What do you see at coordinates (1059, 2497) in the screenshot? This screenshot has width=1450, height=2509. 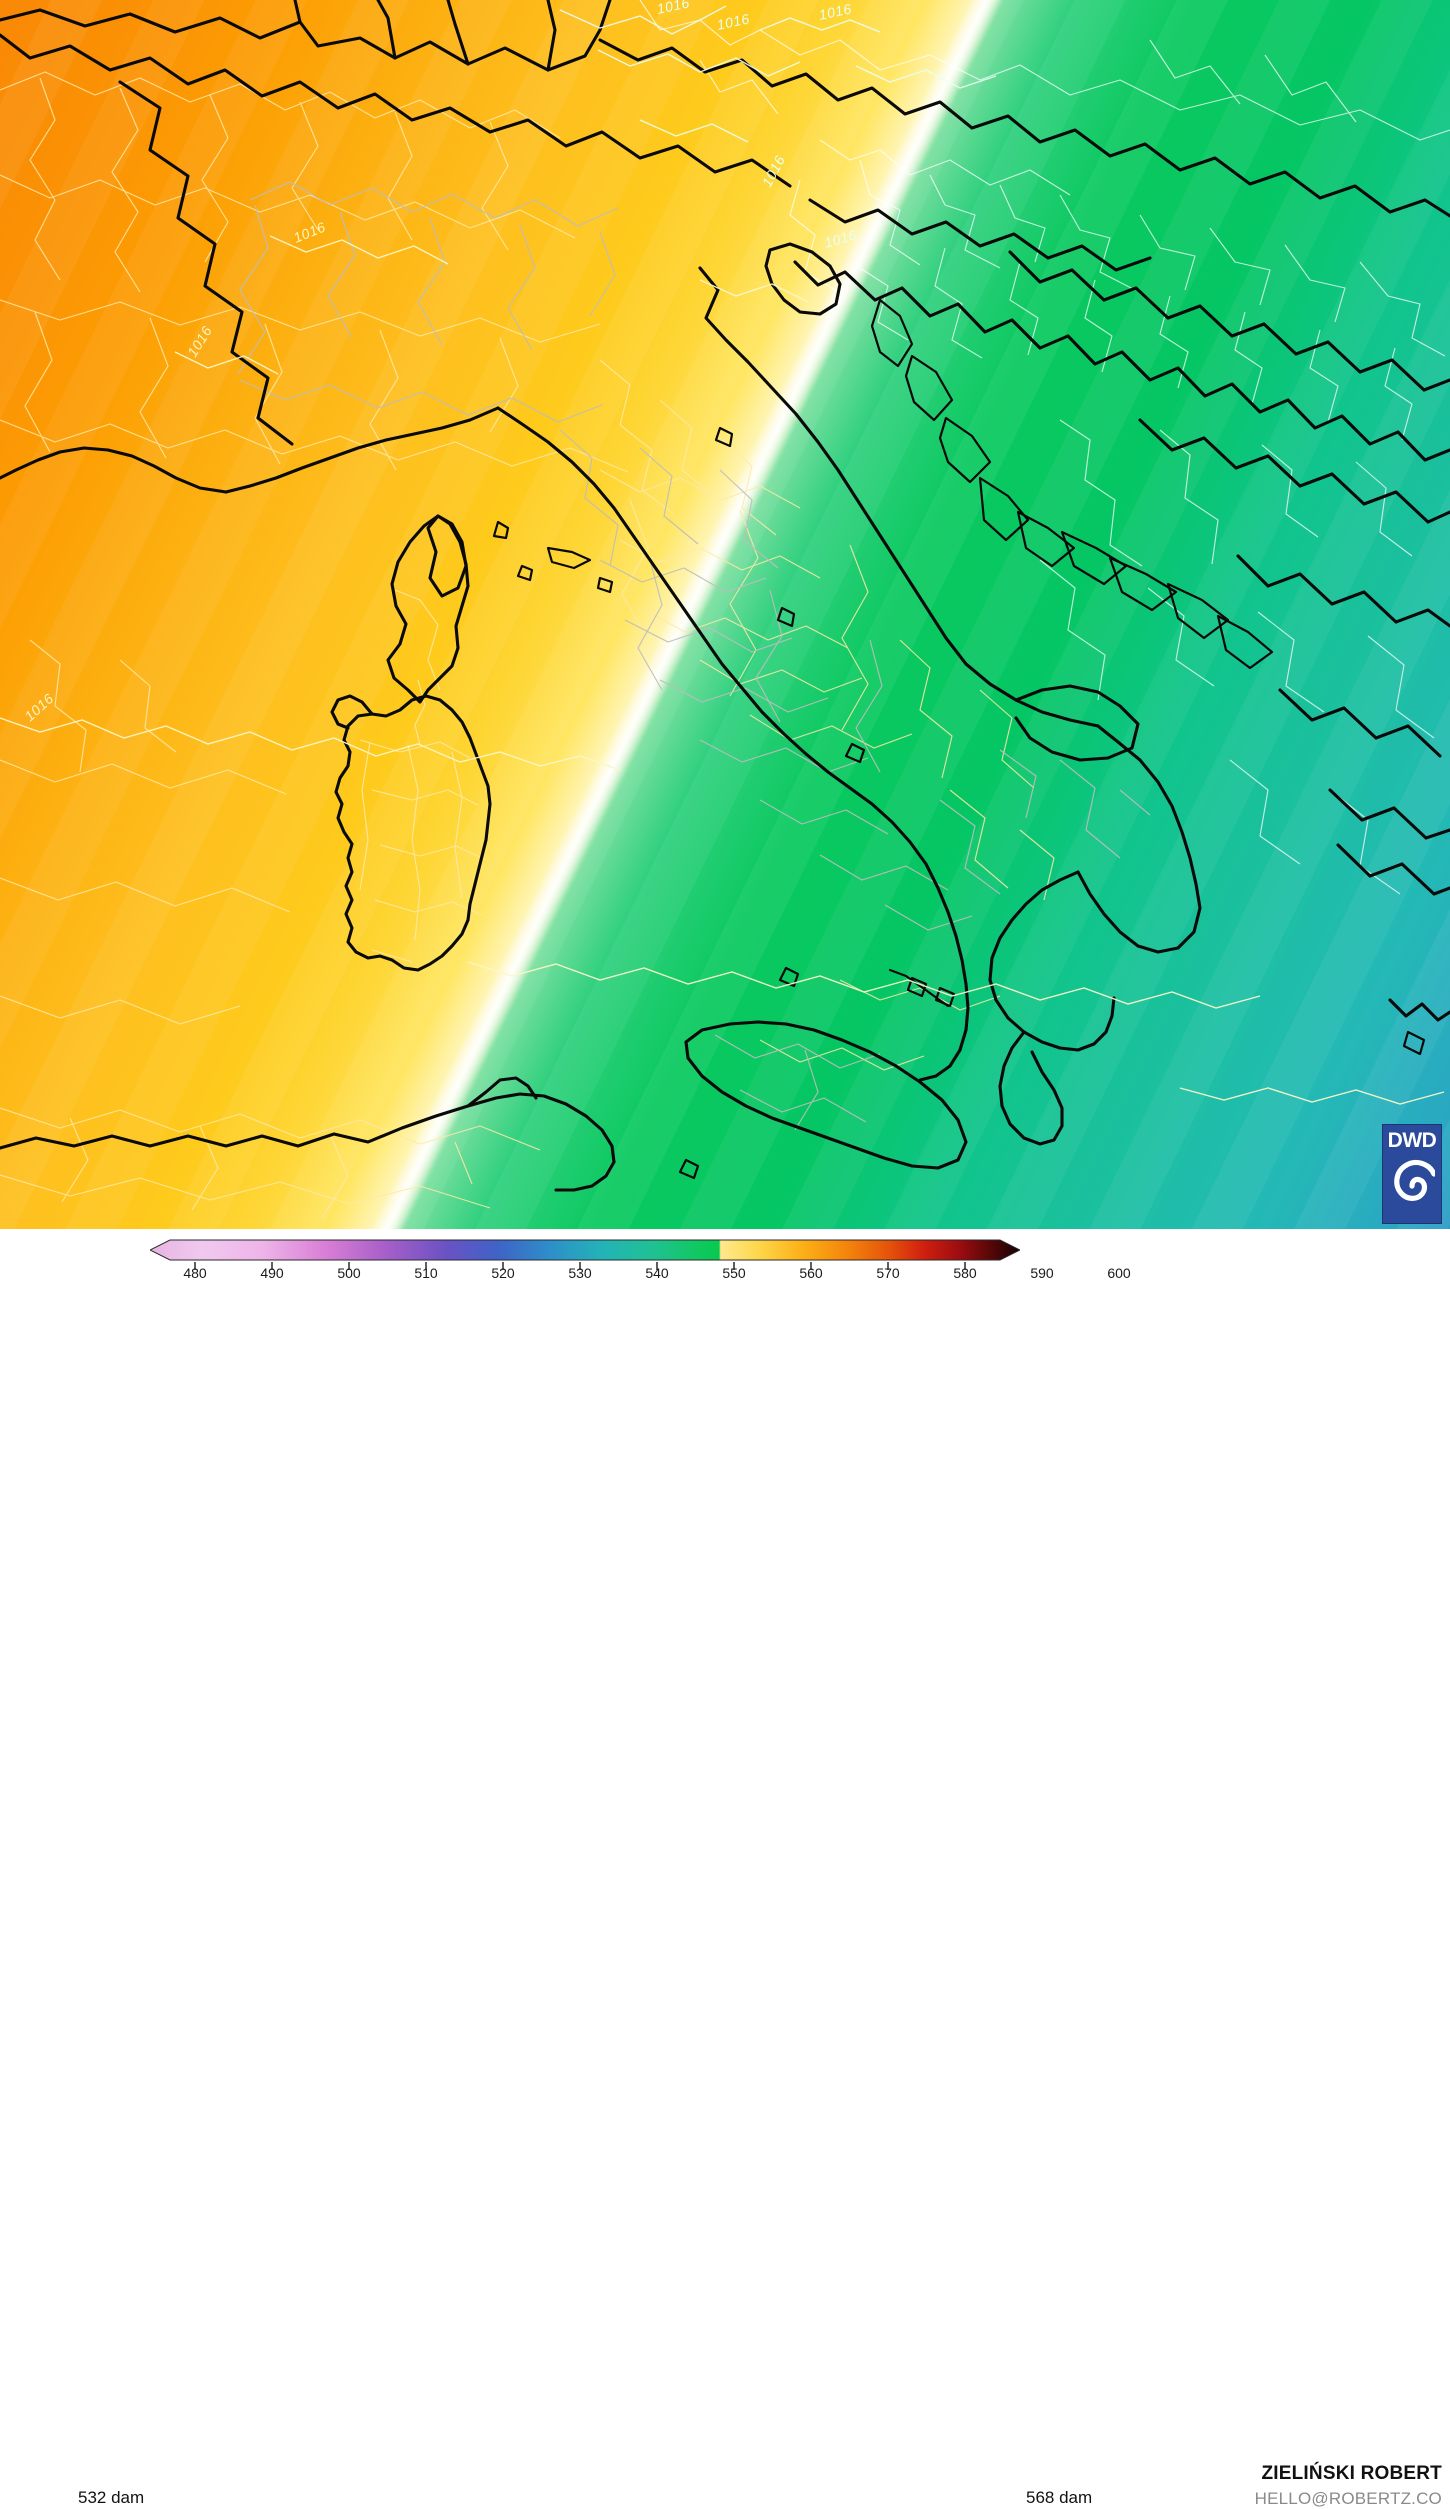 I see `colorbar-label-right: 568 dam` at bounding box center [1059, 2497].